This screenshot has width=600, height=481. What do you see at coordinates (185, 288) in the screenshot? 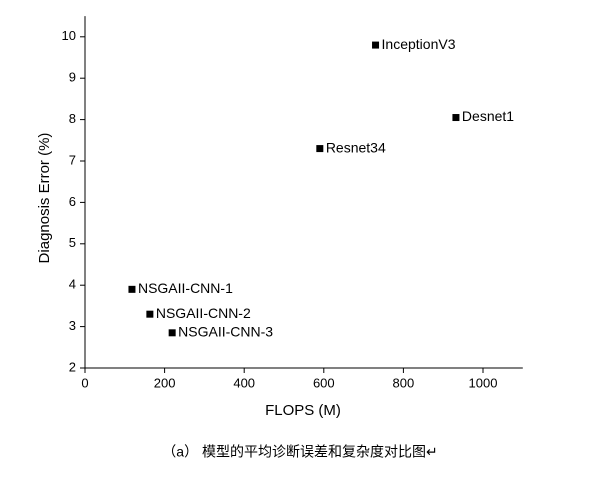
I see `point-label: NSGAII-CNN-1` at bounding box center [185, 288].